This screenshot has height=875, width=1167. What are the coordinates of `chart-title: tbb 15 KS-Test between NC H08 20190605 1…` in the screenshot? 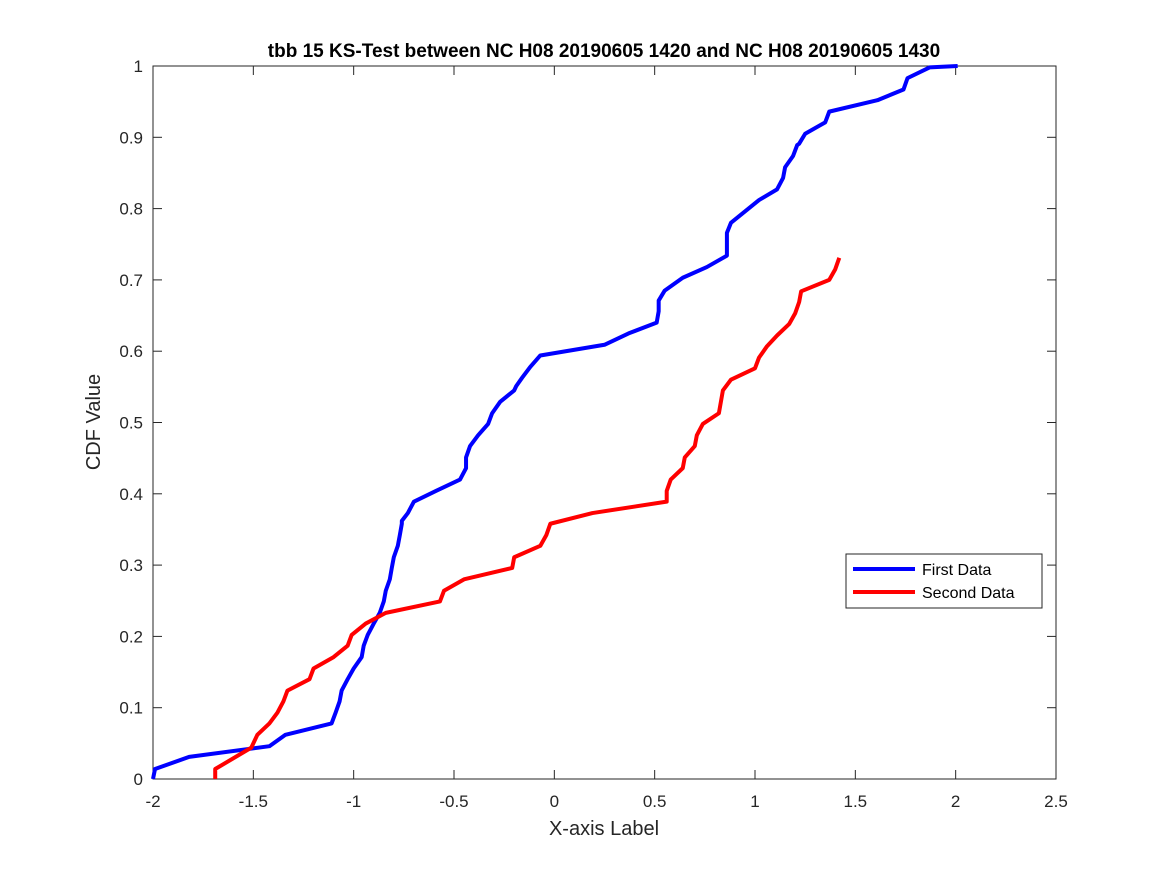 It's located at (604, 51).